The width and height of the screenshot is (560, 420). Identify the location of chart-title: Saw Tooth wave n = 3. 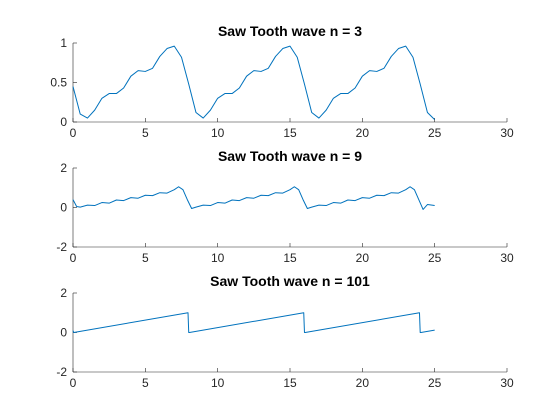
(290, 31).